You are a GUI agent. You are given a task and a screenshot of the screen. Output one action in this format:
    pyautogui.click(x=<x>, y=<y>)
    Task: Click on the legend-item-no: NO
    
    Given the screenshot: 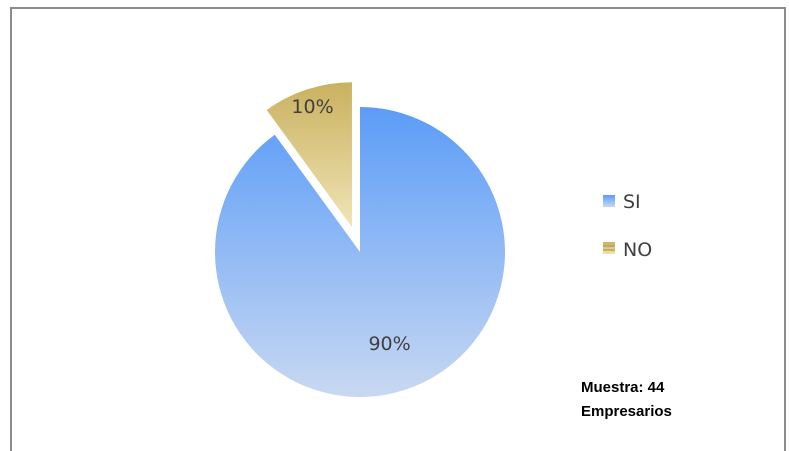 What is the action you would take?
    pyautogui.click(x=627, y=250)
    